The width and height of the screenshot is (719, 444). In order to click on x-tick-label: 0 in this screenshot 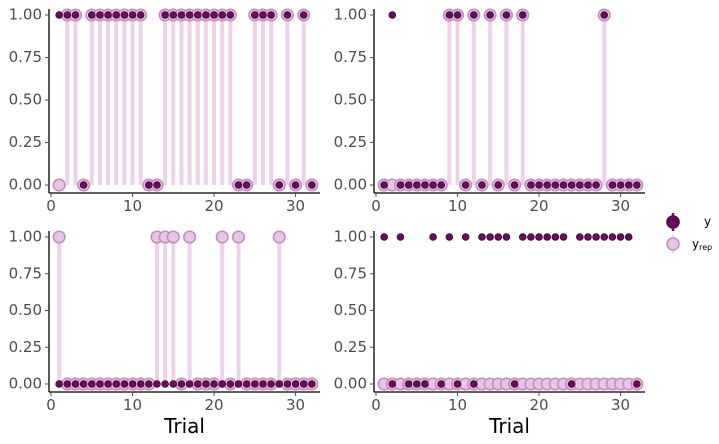, I will do `click(376, 206)`.